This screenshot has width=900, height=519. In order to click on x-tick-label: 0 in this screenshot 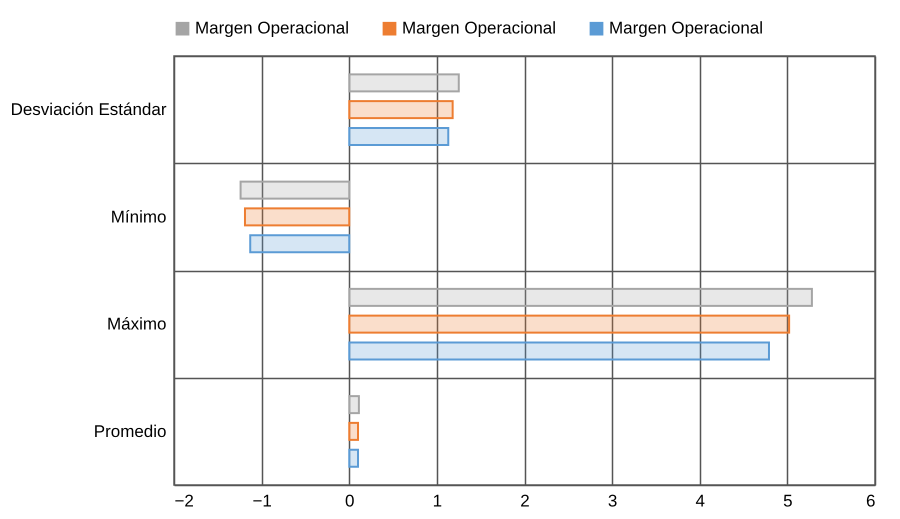, I will do `click(349, 501)`.